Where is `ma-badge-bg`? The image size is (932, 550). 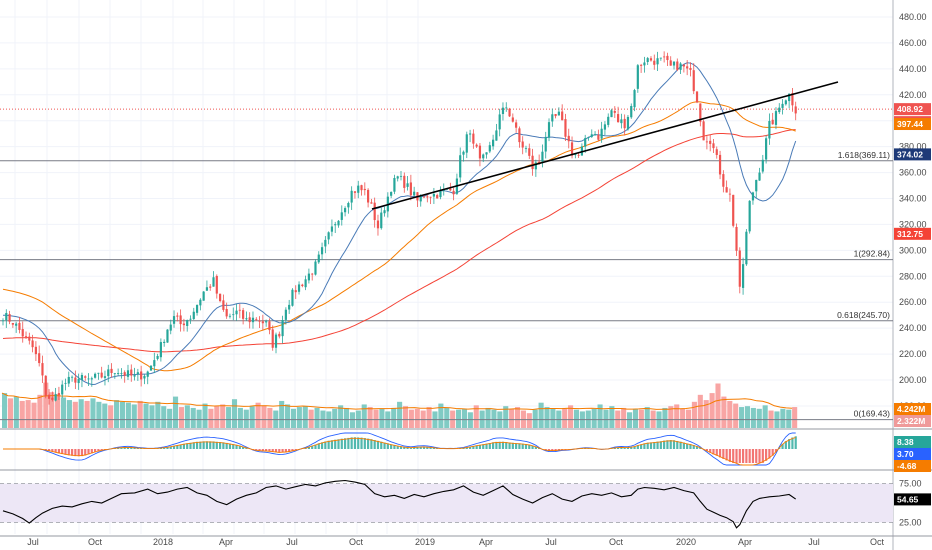 ma-badge-bg is located at coordinates (912, 233).